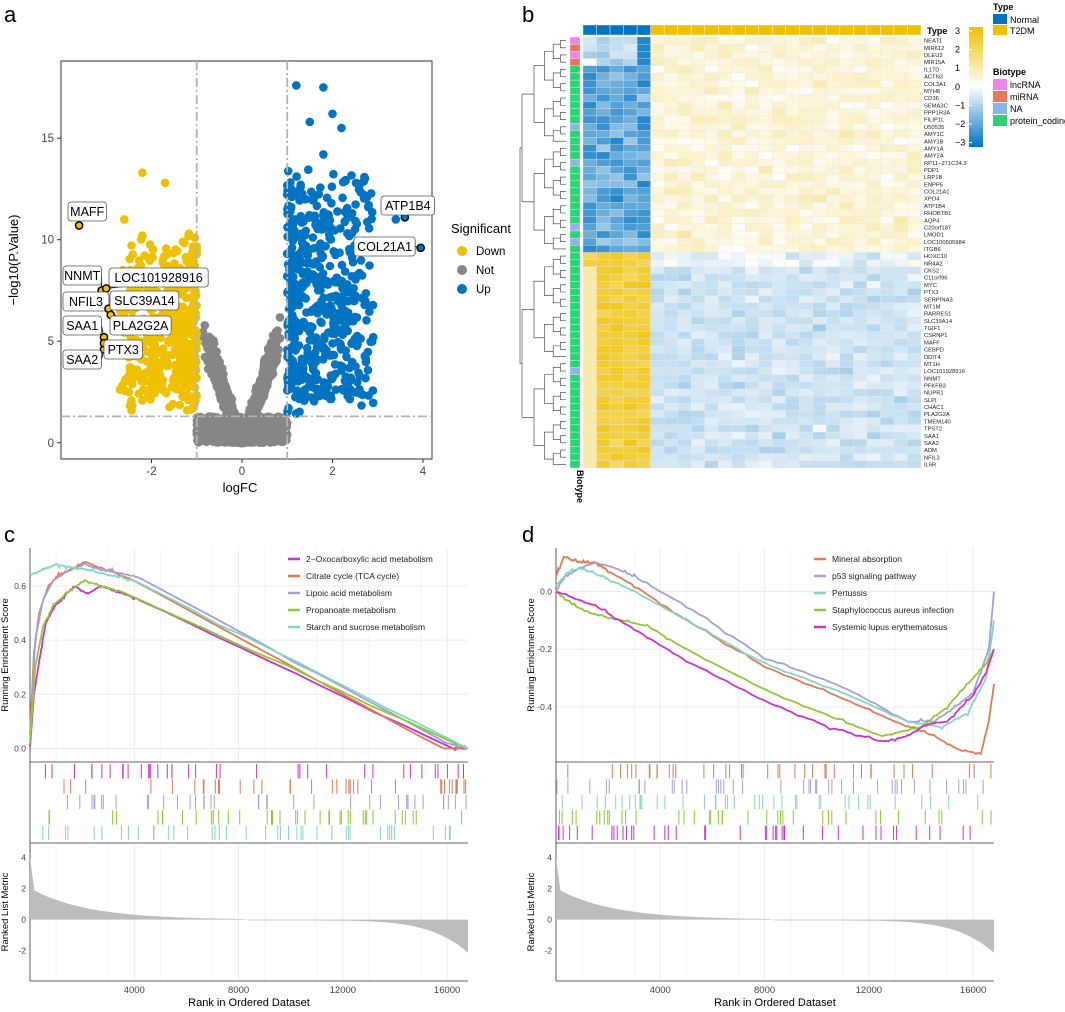 Image resolution: width=1065 pixels, height=1012 pixels. Describe the element at coordinates (421, 248) in the screenshot. I see `highlighted-gene-point` at that location.